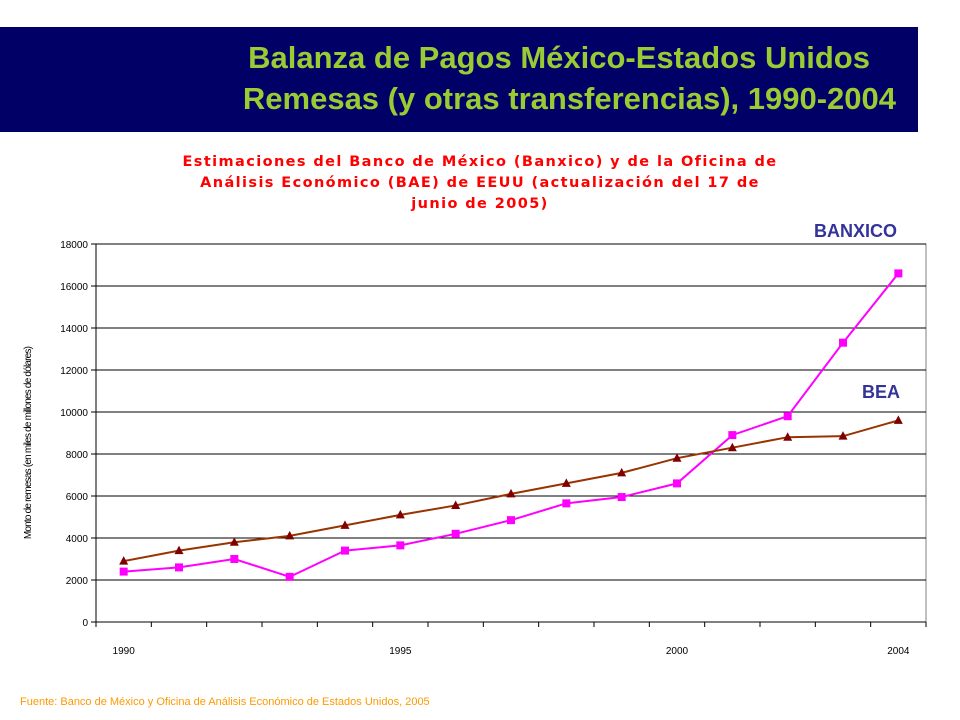 The image size is (960, 720). What do you see at coordinates (74, 245) in the screenshot?
I see `y-tick-label: 18000` at bounding box center [74, 245].